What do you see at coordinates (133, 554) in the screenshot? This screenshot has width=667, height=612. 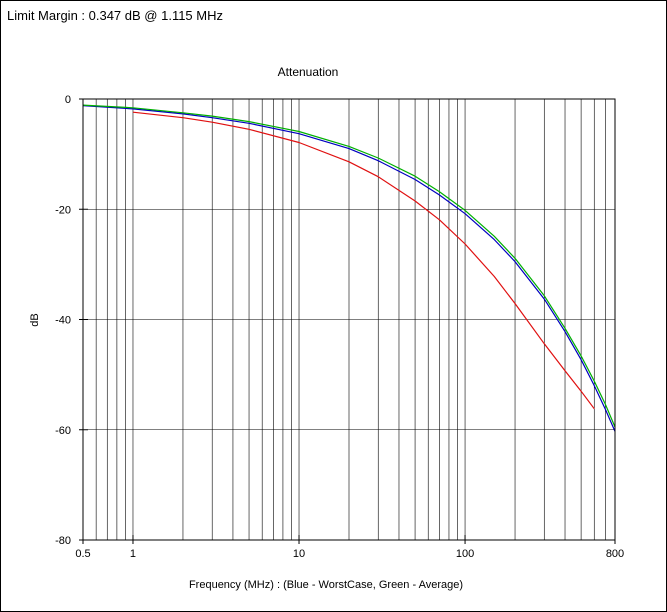 I see `x-tick-label: 1` at bounding box center [133, 554].